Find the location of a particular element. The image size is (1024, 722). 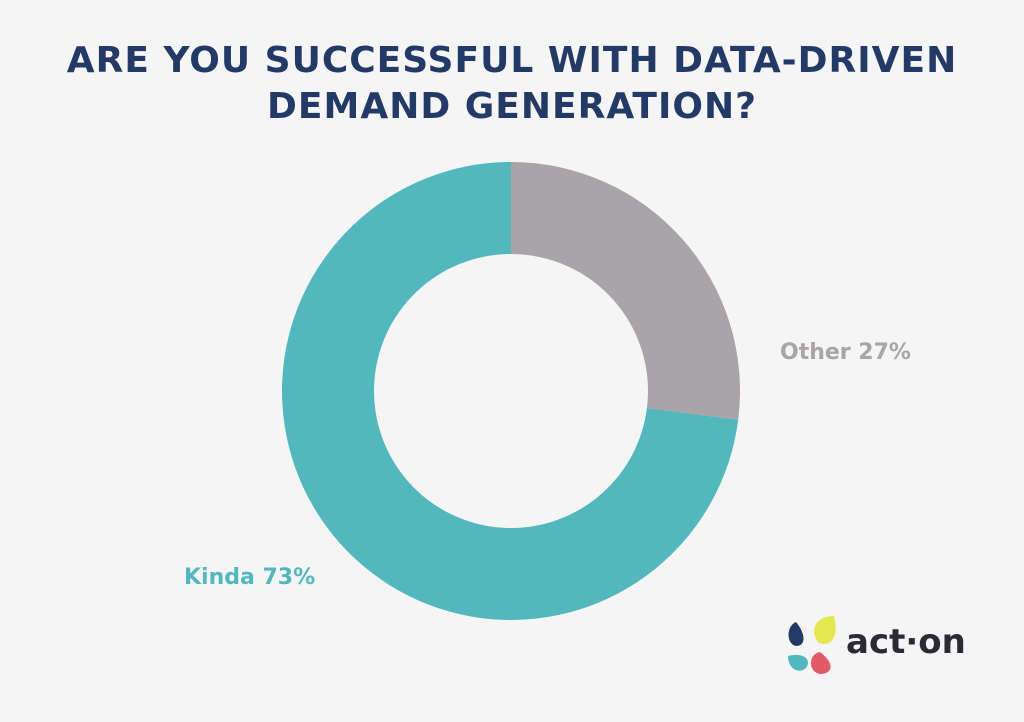

act-on-logo: act·on is located at coordinates (879, 647).